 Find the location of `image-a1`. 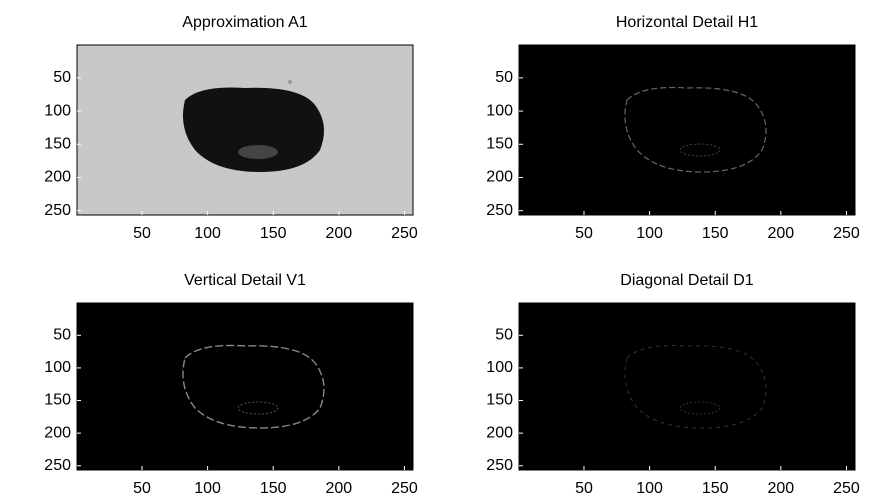

image-a1 is located at coordinates (245, 130).